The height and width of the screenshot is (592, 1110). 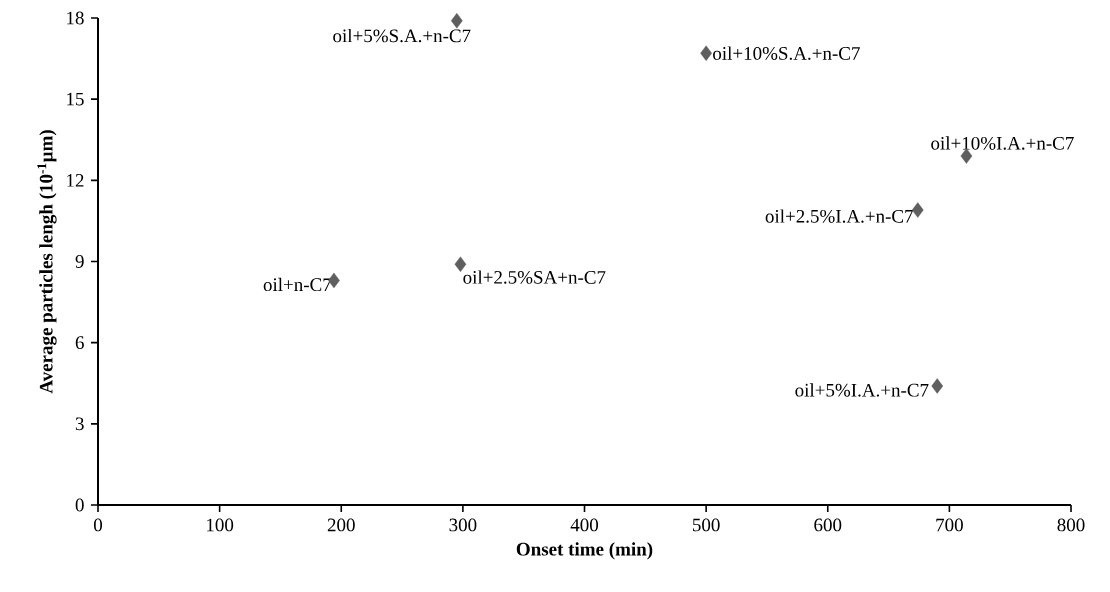 I want to click on y-tick-label: 15, so click(x=75, y=99).